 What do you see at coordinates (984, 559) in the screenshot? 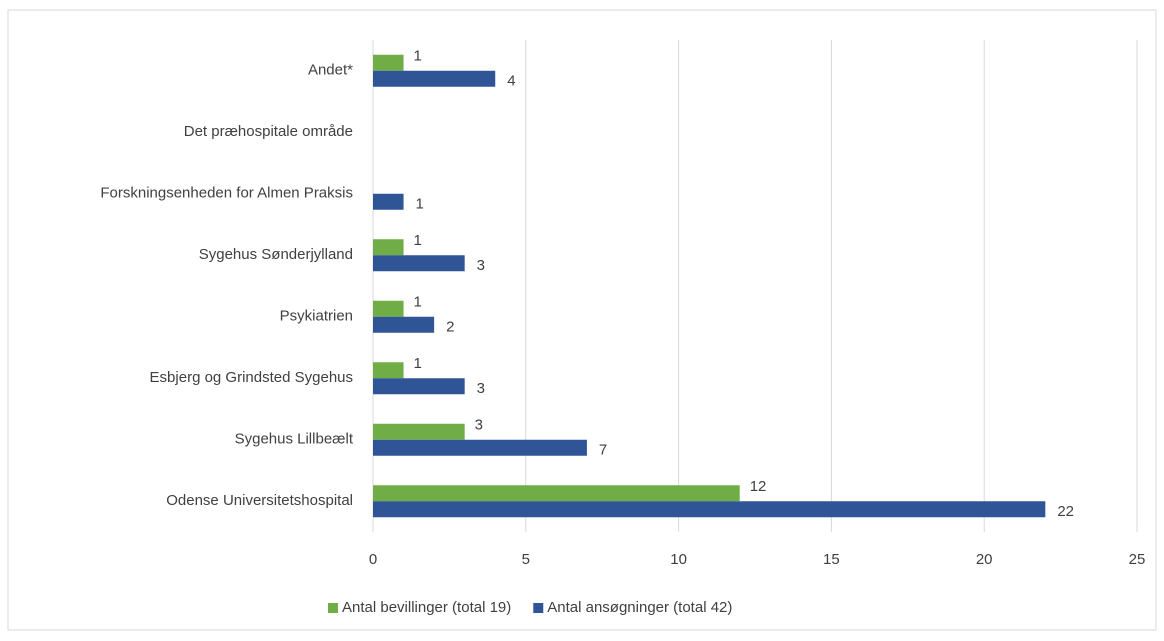
I see `x-tick-label: 20` at bounding box center [984, 559].